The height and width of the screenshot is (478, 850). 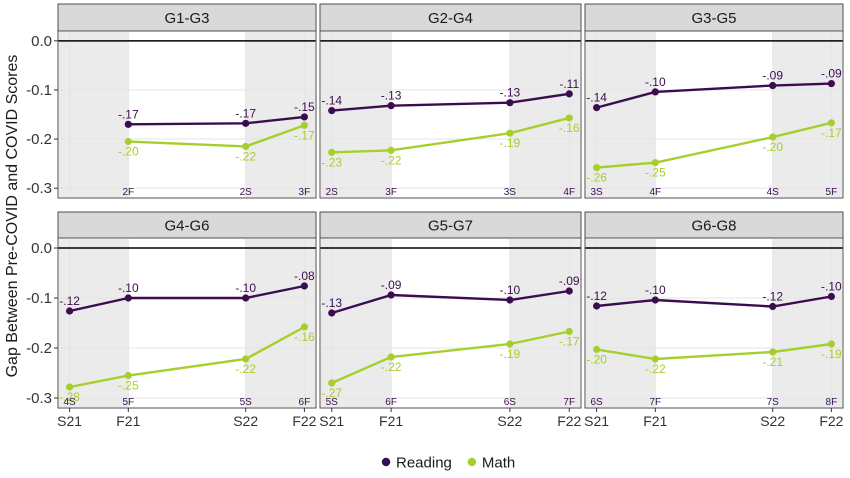 I want to click on grade-label: 3S, so click(x=596, y=192).